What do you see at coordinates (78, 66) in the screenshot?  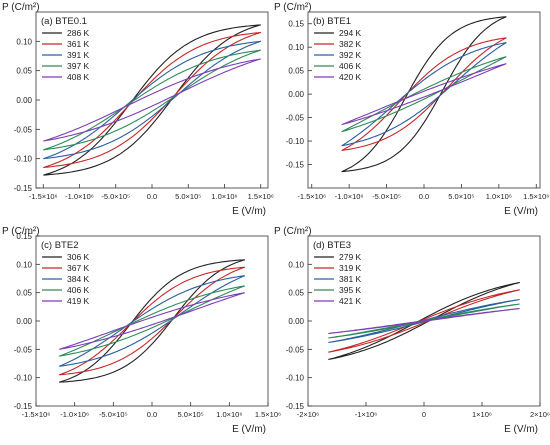 I see `legend-entry: 397 K` at bounding box center [78, 66].